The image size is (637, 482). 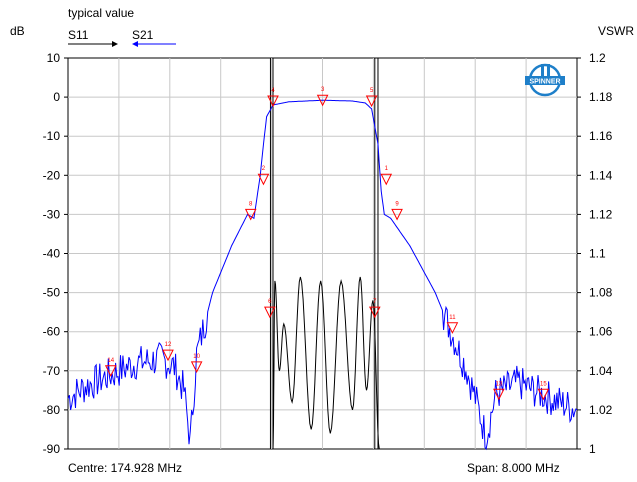 What do you see at coordinates (270, 302) in the screenshot?
I see `marker-label-6: 6` at bounding box center [270, 302].